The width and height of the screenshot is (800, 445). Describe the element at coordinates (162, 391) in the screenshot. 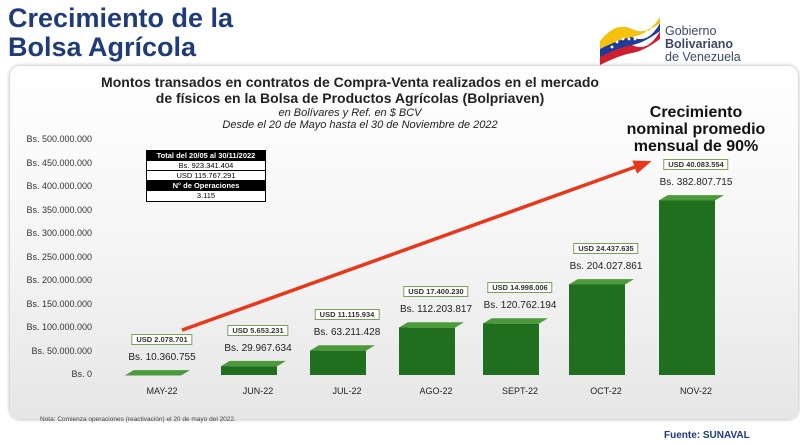

I see `x-category-label: MAY-22` at that location.